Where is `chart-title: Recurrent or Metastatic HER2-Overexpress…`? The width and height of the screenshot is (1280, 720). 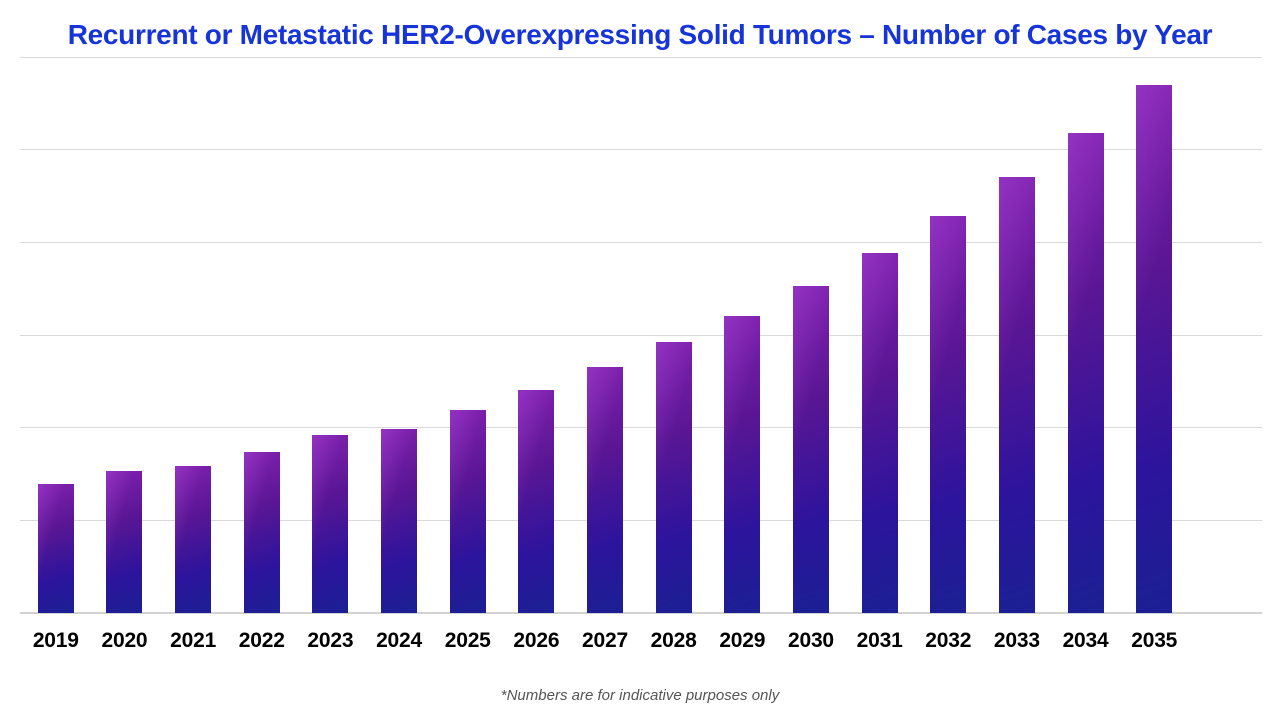 chart-title: Recurrent or Metastatic HER2-Overexpress… is located at coordinates (640, 34).